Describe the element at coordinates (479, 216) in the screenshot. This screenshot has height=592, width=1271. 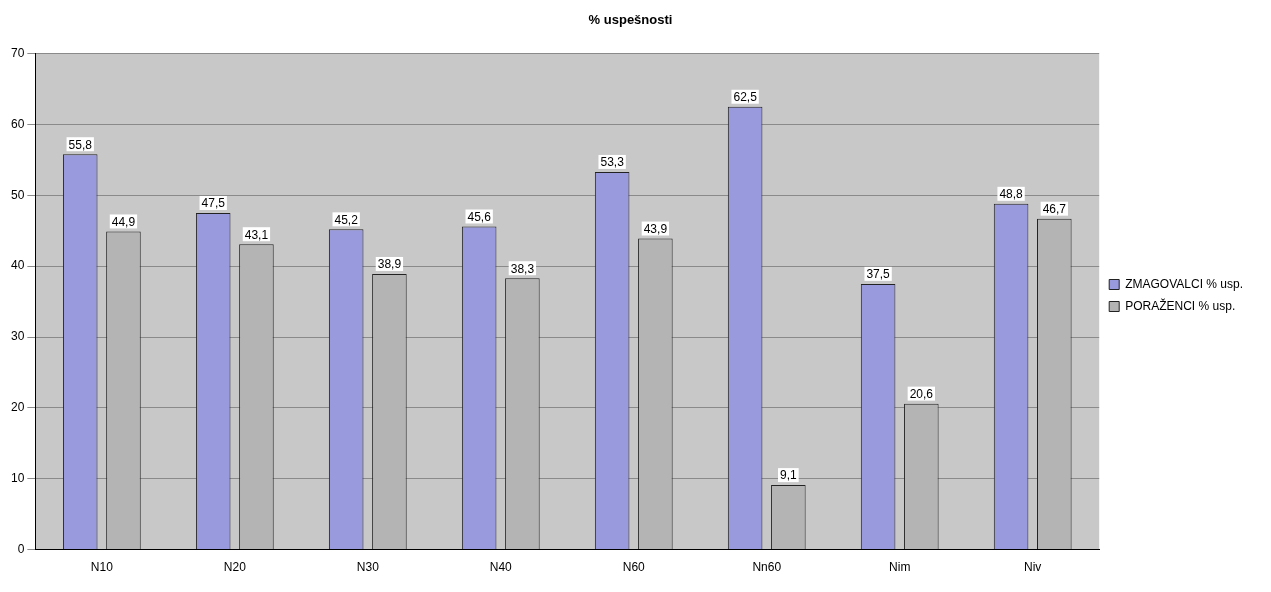
I see `data-label: 45,6` at that location.